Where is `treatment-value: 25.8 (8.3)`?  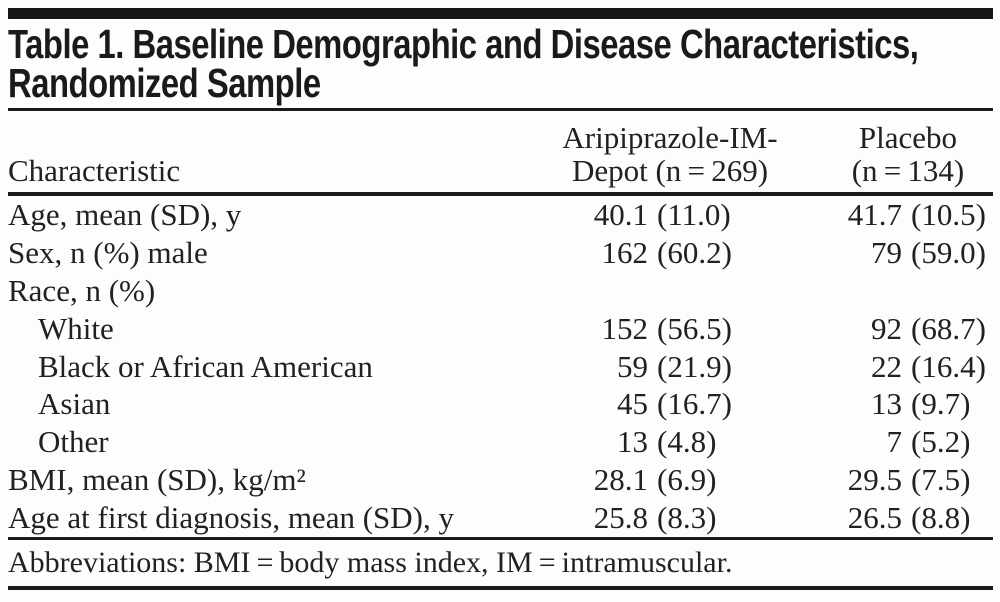
treatment-value: 25.8 (8.3) is located at coordinates (640, 518).